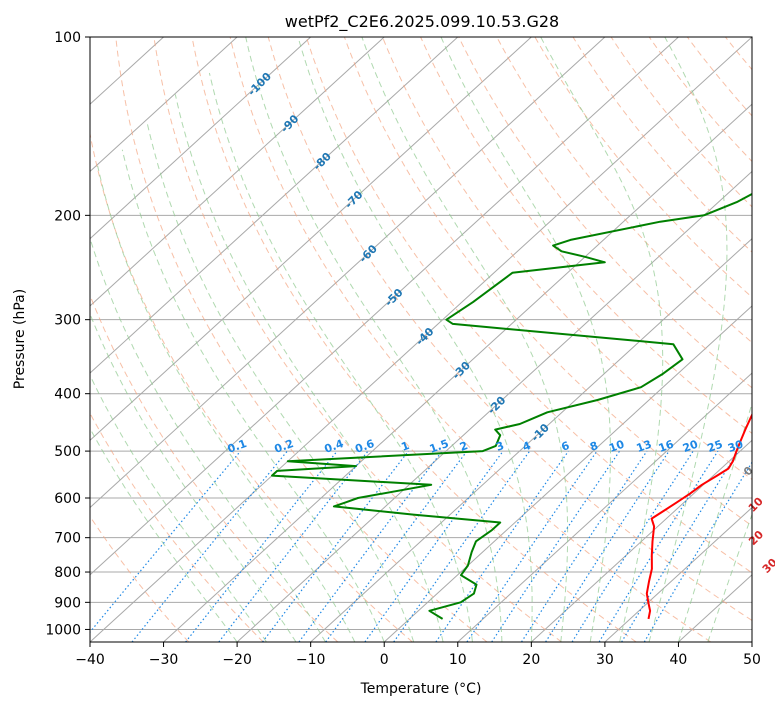  Describe the element at coordinates (67, 38) in the screenshot. I see `y-tick-label: 100` at that location.